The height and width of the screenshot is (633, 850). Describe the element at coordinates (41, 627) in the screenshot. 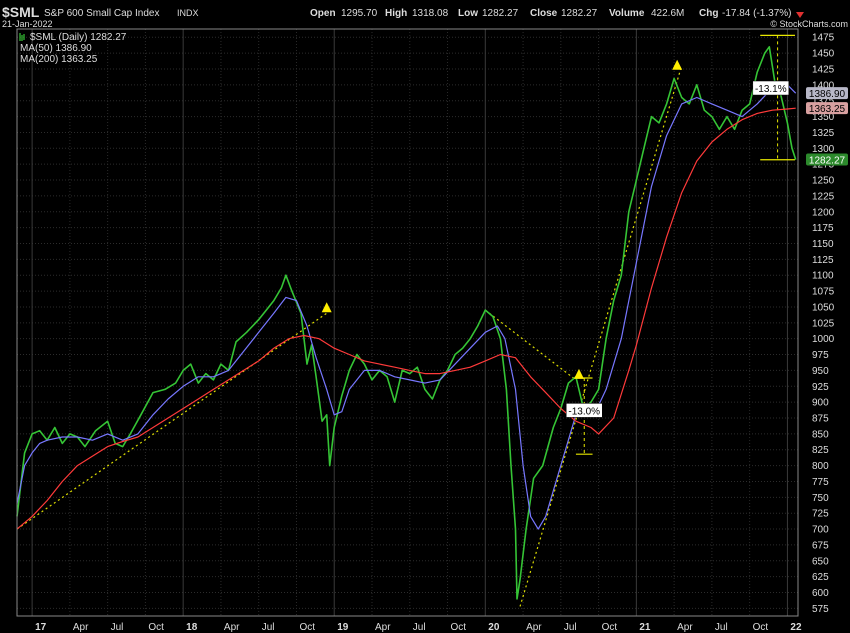

I see `x-tick-label: 17` at that location.